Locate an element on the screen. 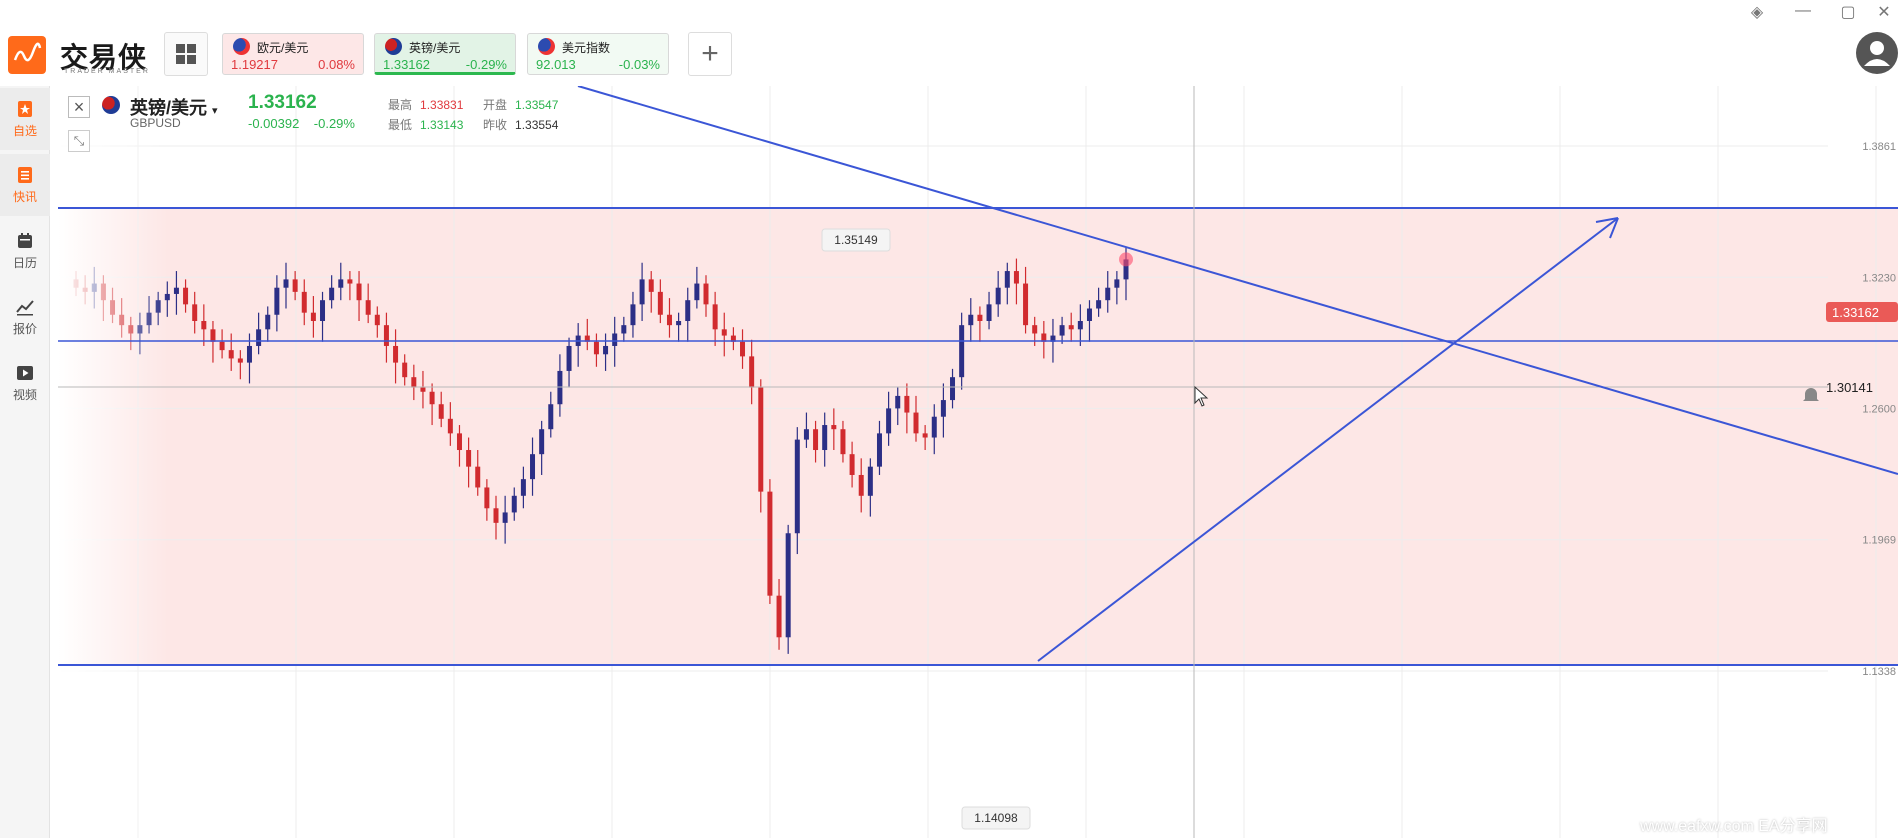  dropdown-caret-icon: ▾ is located at coordinates (215, 111).